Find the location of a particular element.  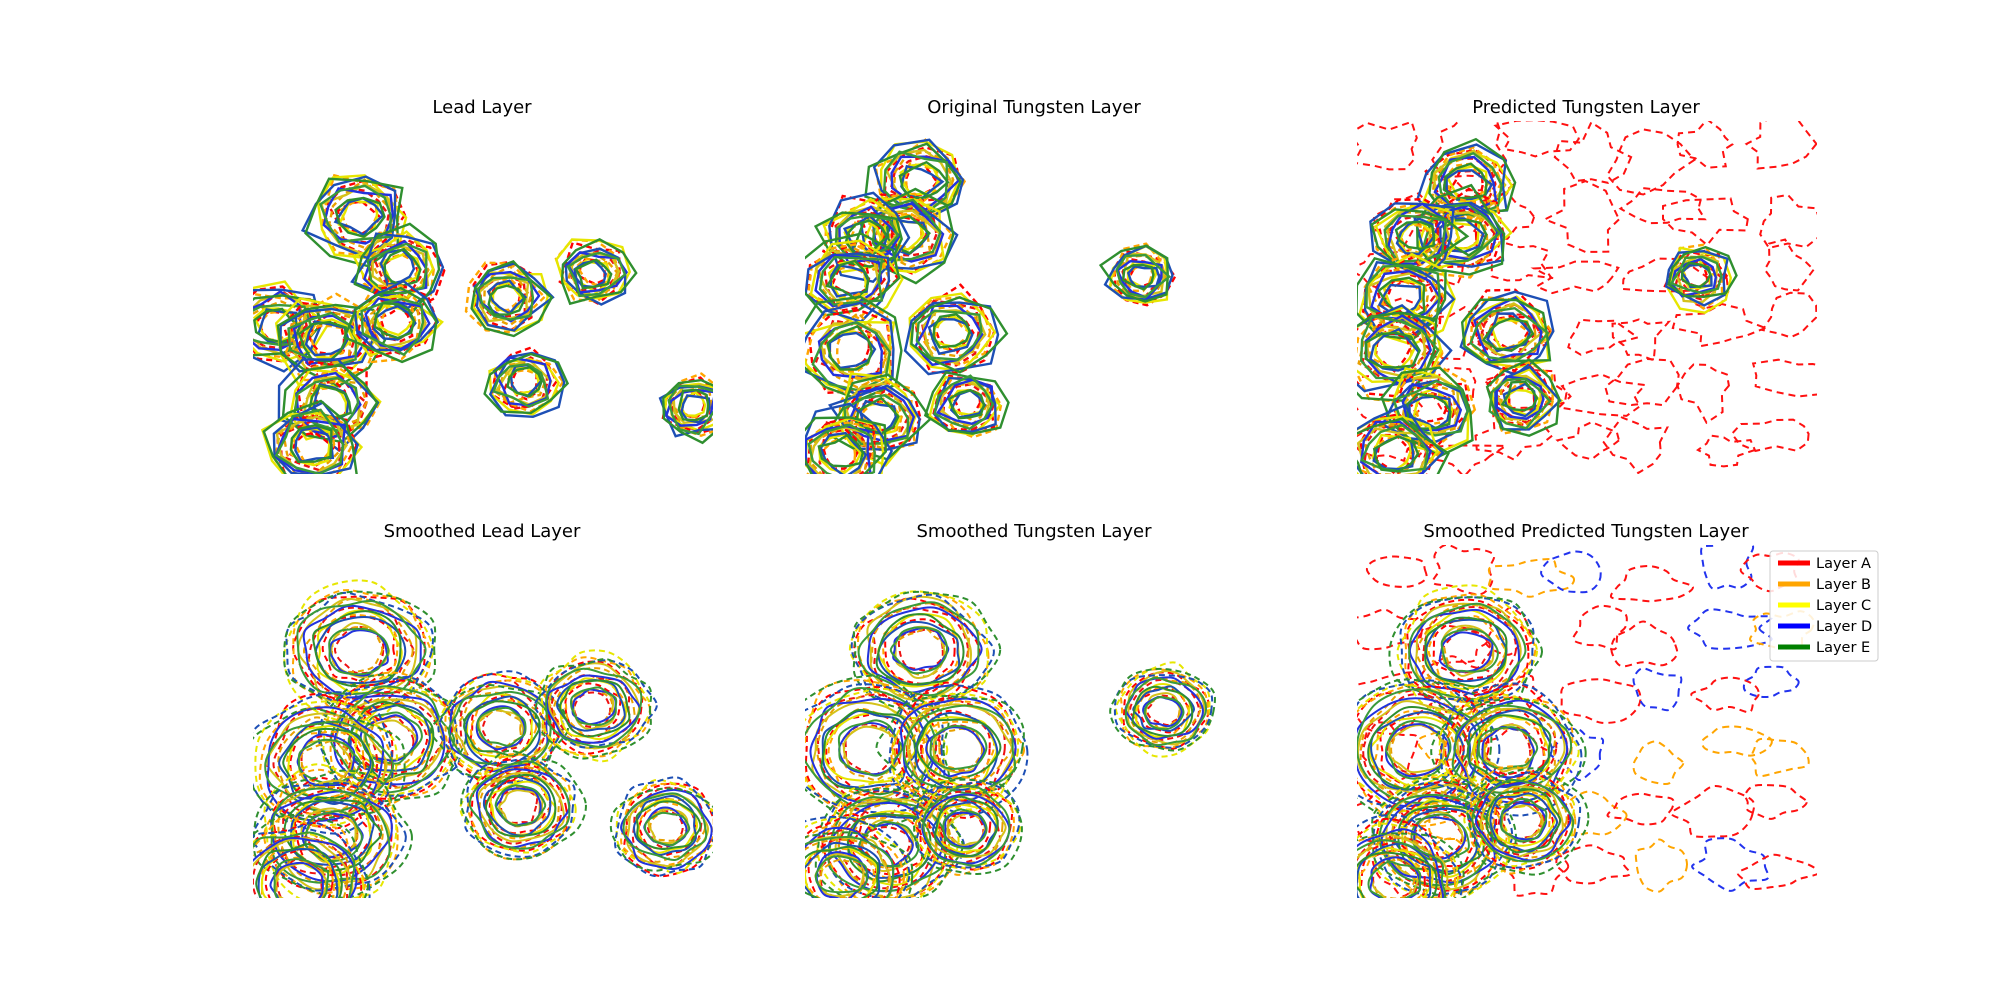

panel-lead-layer: Lead Layer is located at coordinates (483, 285).